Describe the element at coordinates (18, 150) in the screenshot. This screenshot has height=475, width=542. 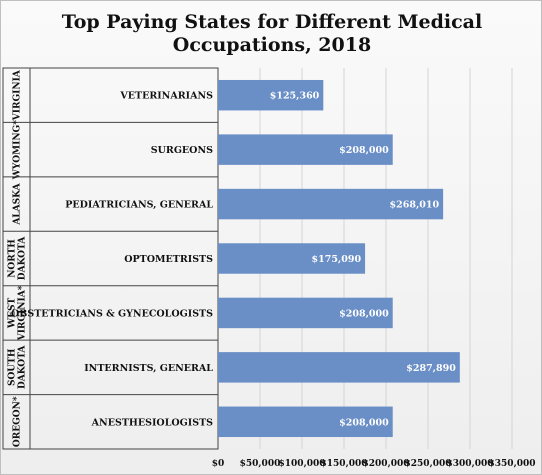
I see `group-label: WYOMING*` at that location.